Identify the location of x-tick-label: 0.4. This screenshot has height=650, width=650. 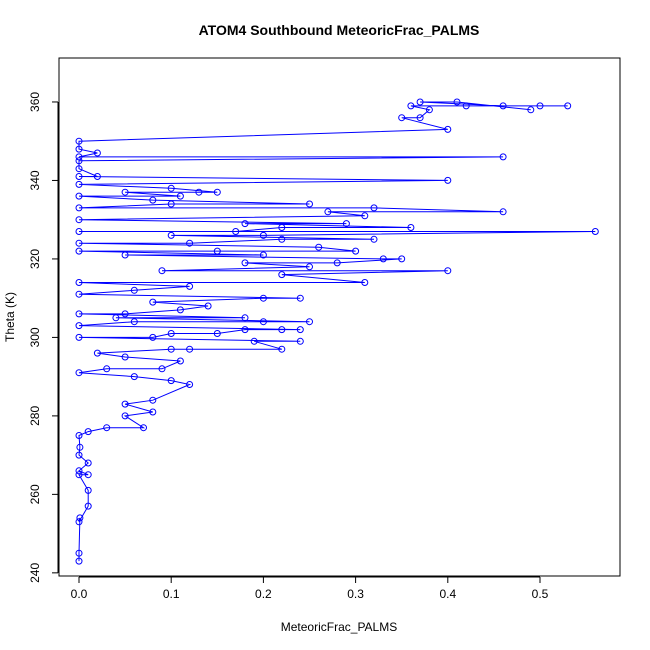
(447, 594).